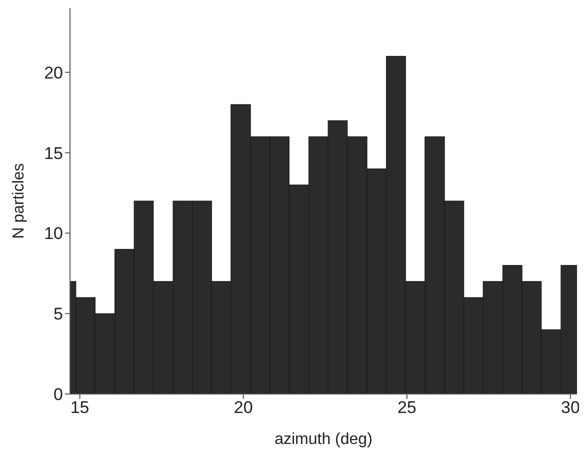 This screenshot has width=587, height=456. What do you see at coordinates (53, 153) in the screenshot?
I see `y-tick-label: 15` at bounding box center [53, 153].